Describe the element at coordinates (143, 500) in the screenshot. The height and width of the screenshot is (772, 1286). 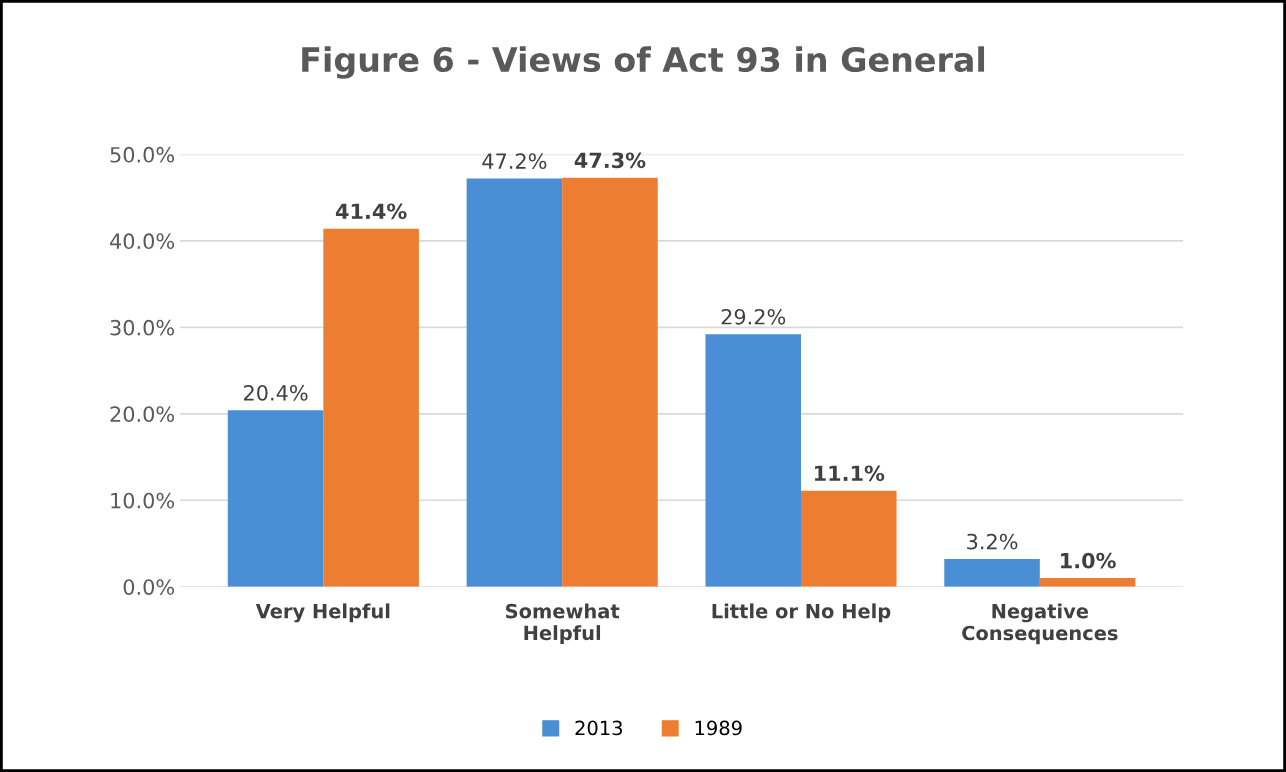
I see `y-tick-label: 10.0%` at that location.